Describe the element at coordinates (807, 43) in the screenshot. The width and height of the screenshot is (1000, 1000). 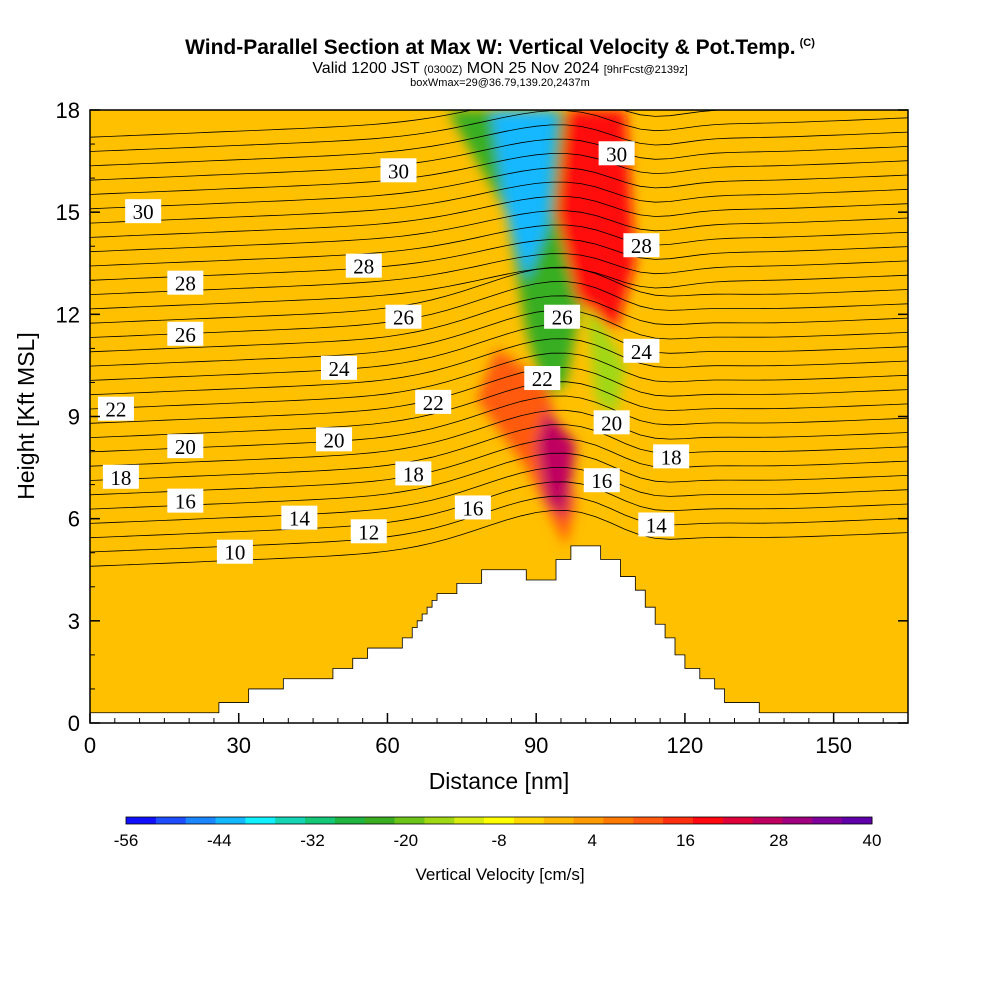
I see `copyright-mark: (C)` at that location.